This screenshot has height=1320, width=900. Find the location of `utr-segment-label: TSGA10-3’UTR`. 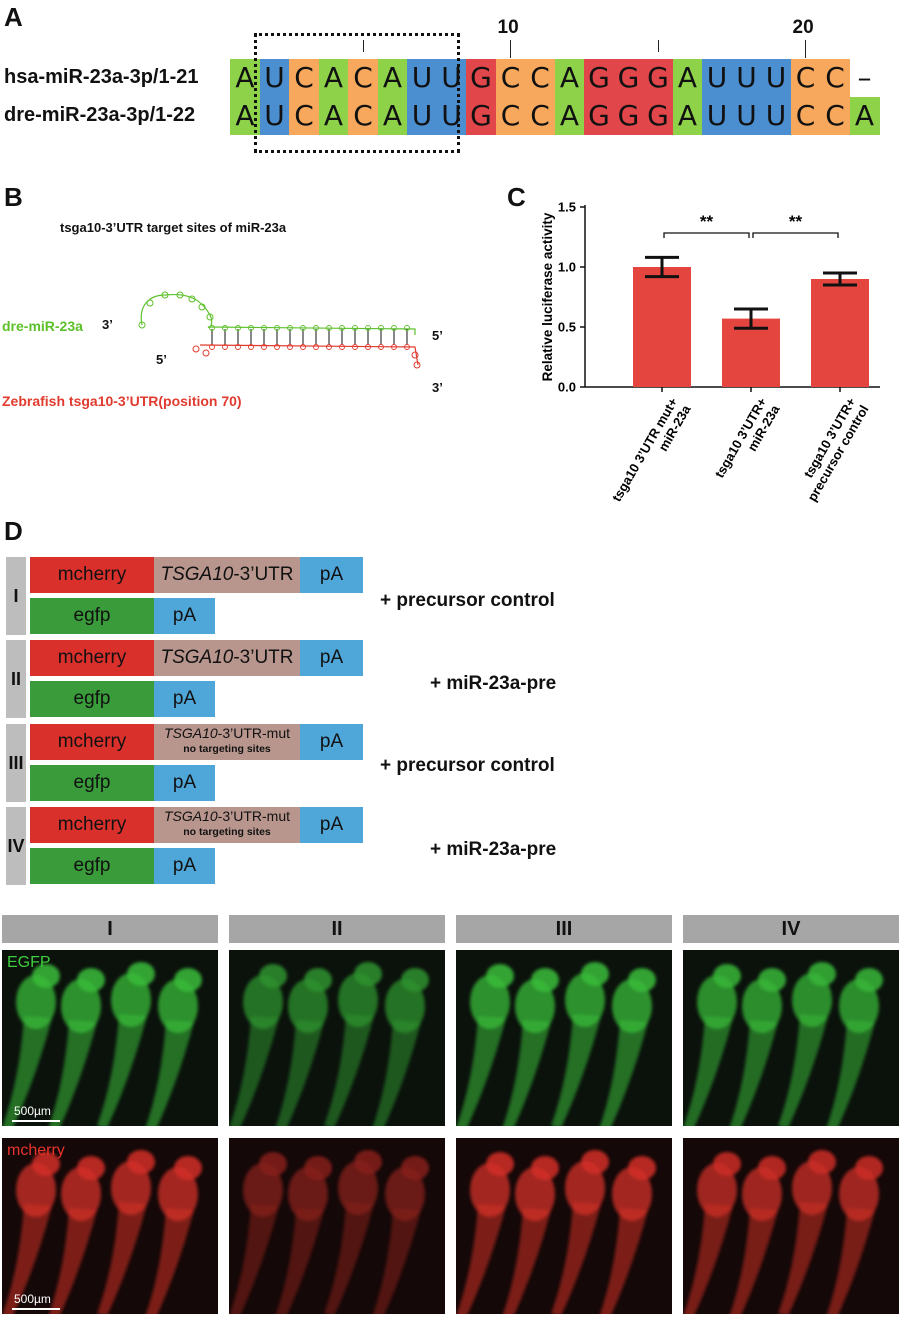

utr-segment-label: TSGA10-3’UTR is located at coordinates (227, 658).